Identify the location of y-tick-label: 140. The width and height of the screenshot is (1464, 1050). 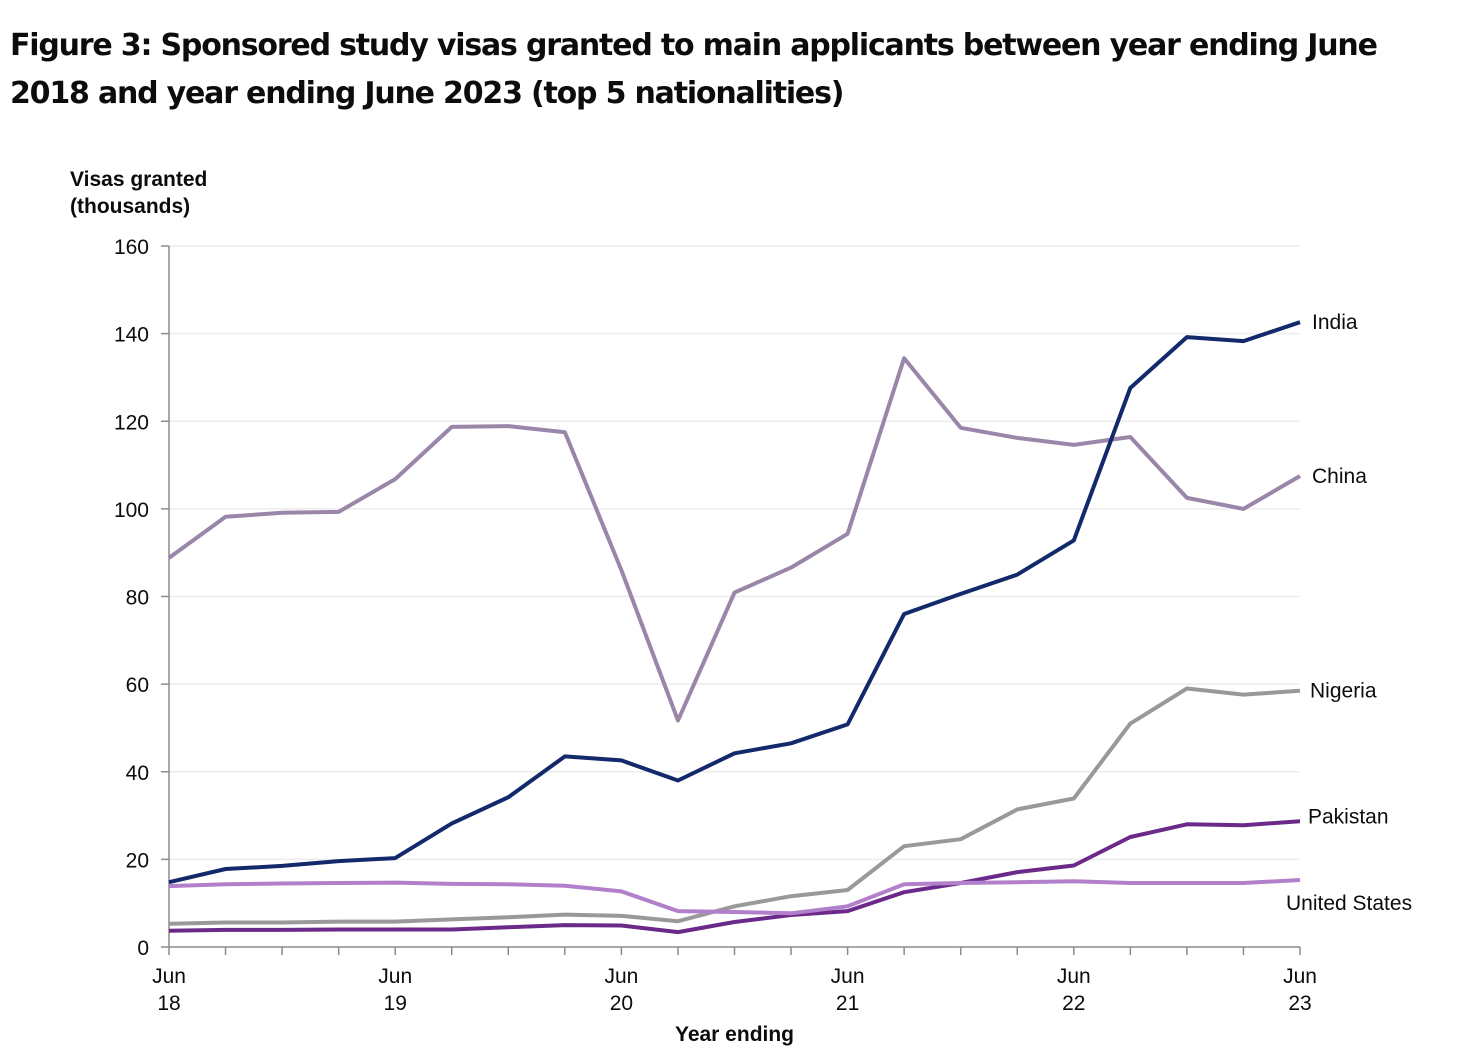
(131, 335).